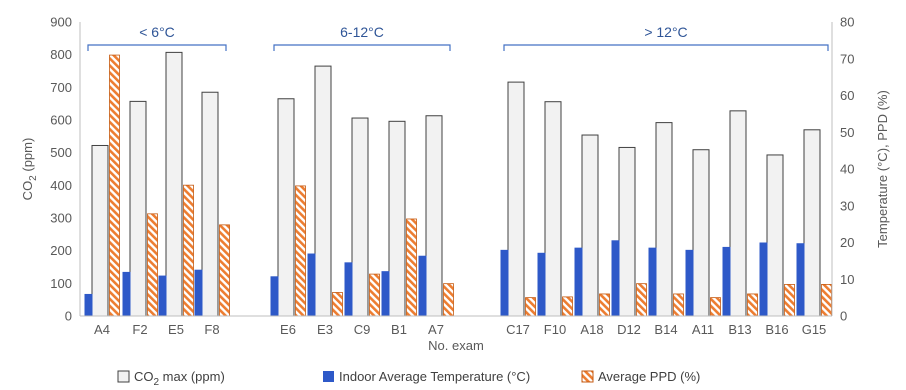 The width and height of the screenshot is (906, 390). What do you see at coordinates (604, 305) in the screenshot?
I see `bar-ppd-A18` at bounding box center [604, 305].